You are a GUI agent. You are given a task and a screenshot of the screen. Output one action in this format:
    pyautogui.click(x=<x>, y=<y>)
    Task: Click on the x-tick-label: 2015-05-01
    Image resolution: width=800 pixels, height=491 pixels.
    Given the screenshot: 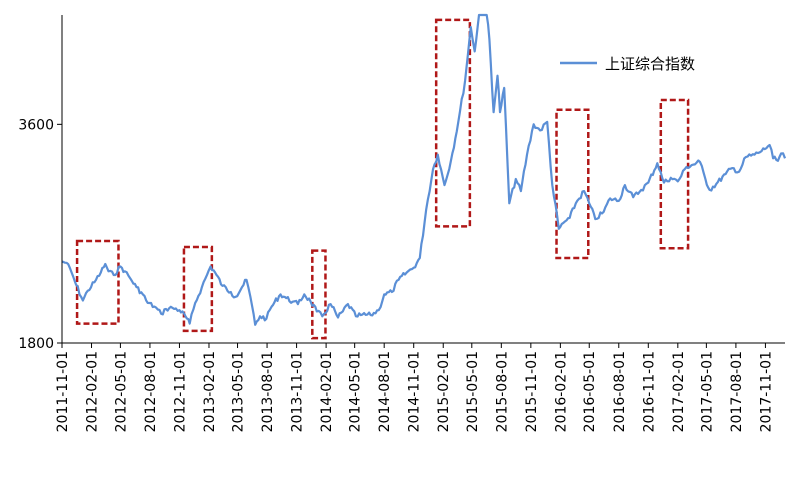 What is the action you would take?
    pyautogui.click(x=473, y=391)
    